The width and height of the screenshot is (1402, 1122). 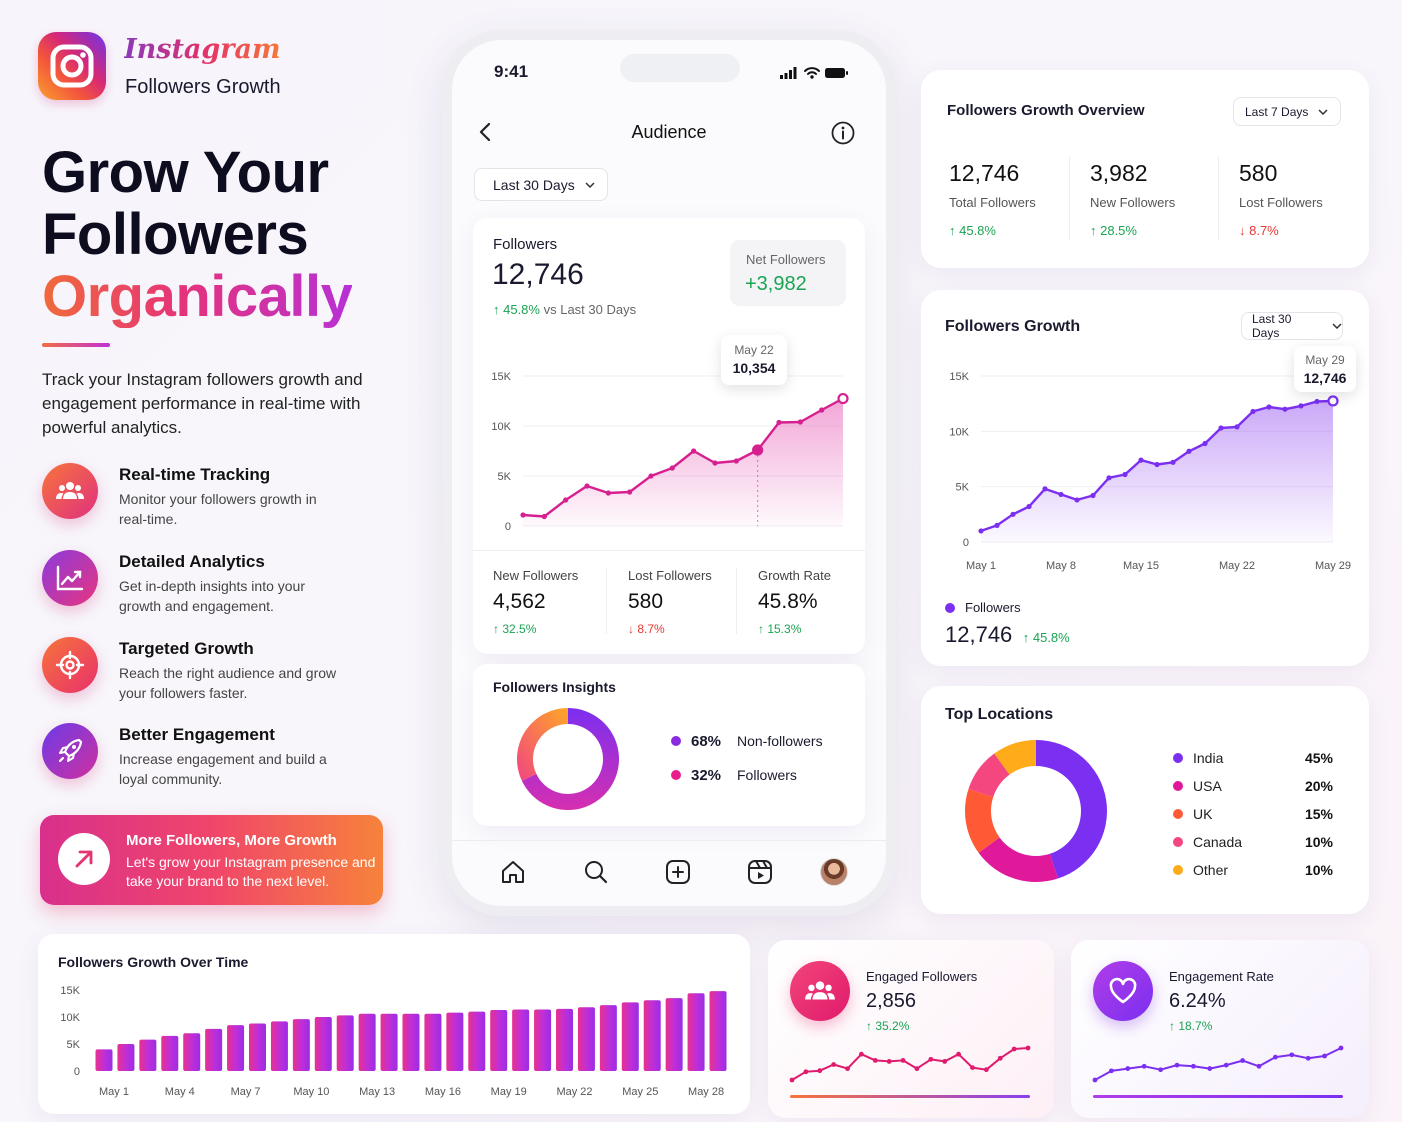 I want to click on nav-divider, so click(x=669, y=840).